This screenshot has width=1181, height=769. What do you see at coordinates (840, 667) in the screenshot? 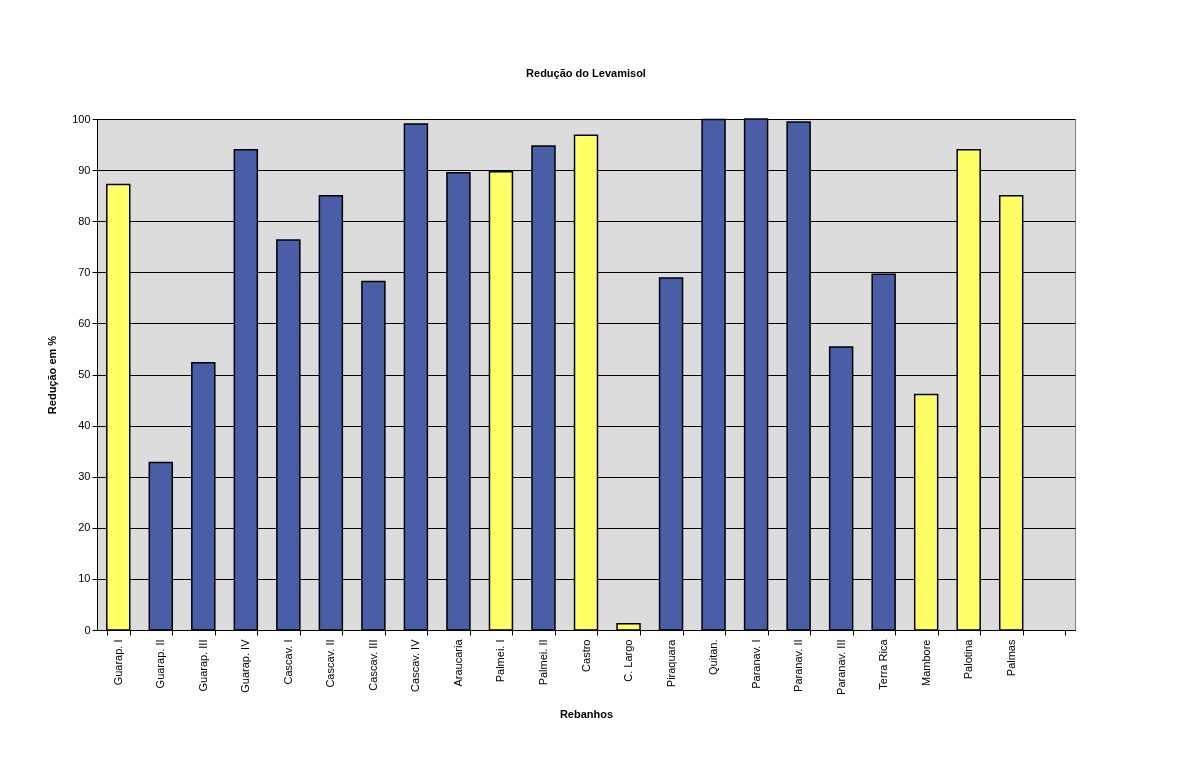
I see `x-tick-label: Paranav. III` at bounding box center [840, 667].